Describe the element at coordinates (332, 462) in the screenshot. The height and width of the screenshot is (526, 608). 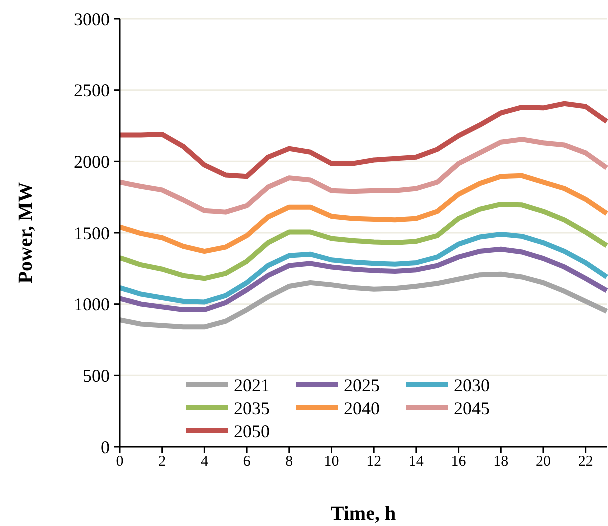
I see `x-tick-label: 10` at that location.